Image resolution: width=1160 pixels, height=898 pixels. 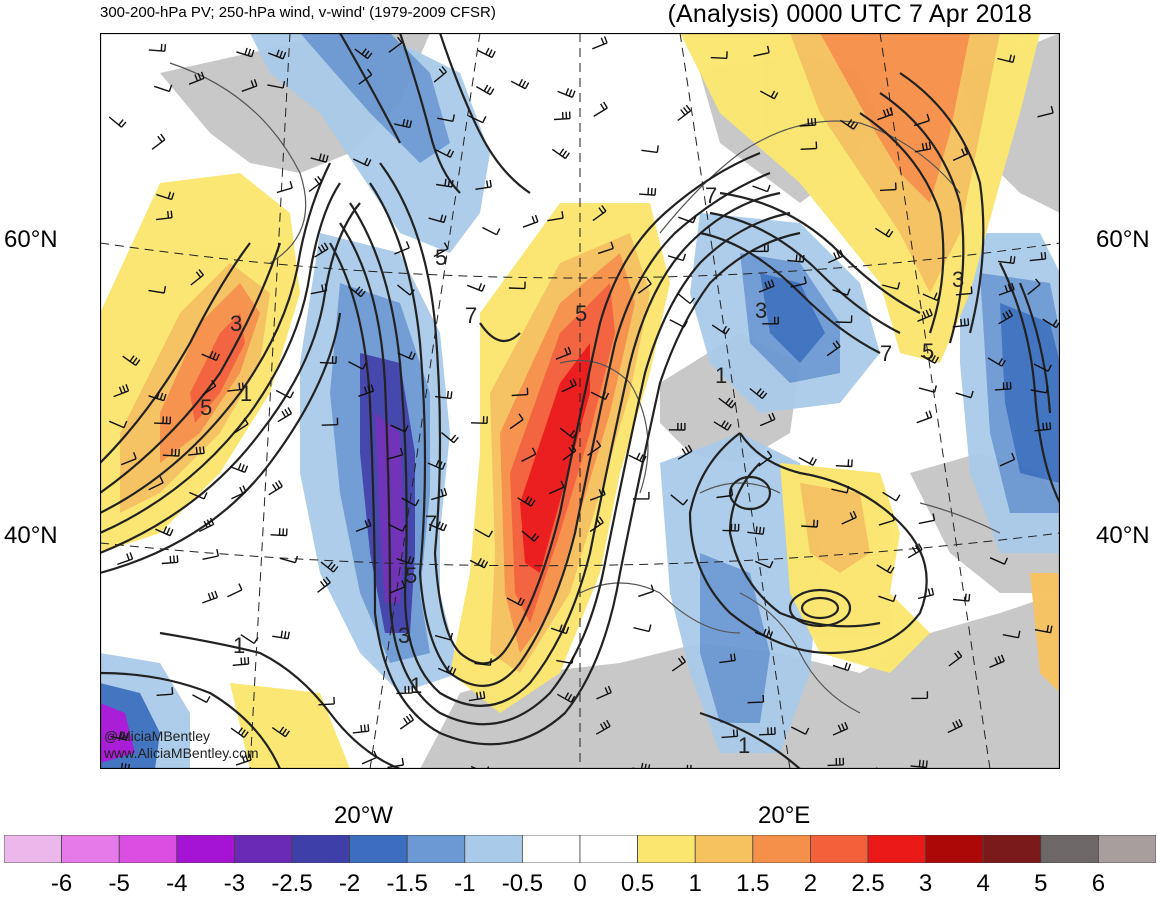 I want to click on colorbar-tick-label: 0, so click(x=580, y=883).